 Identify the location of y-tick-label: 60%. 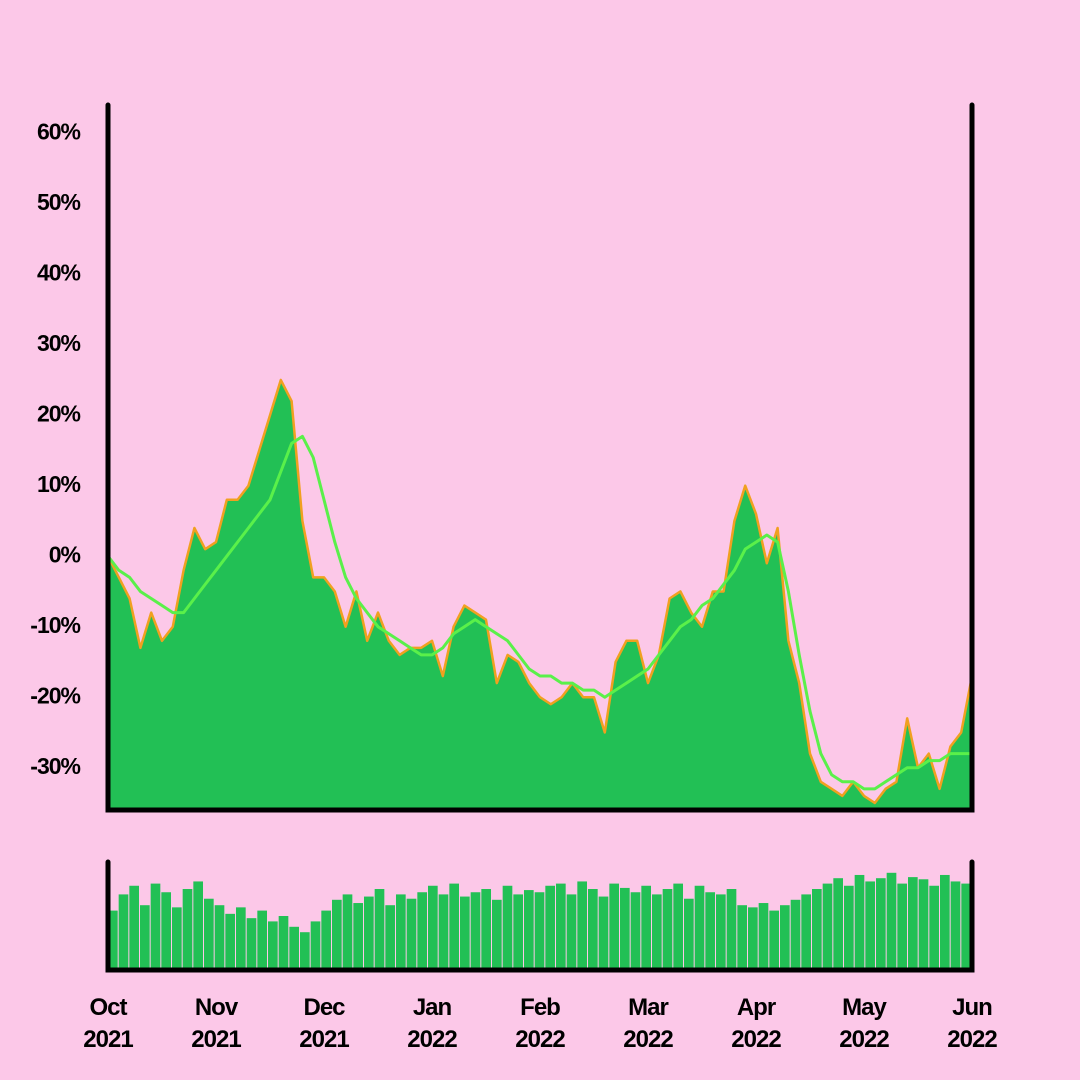
(59, 131).